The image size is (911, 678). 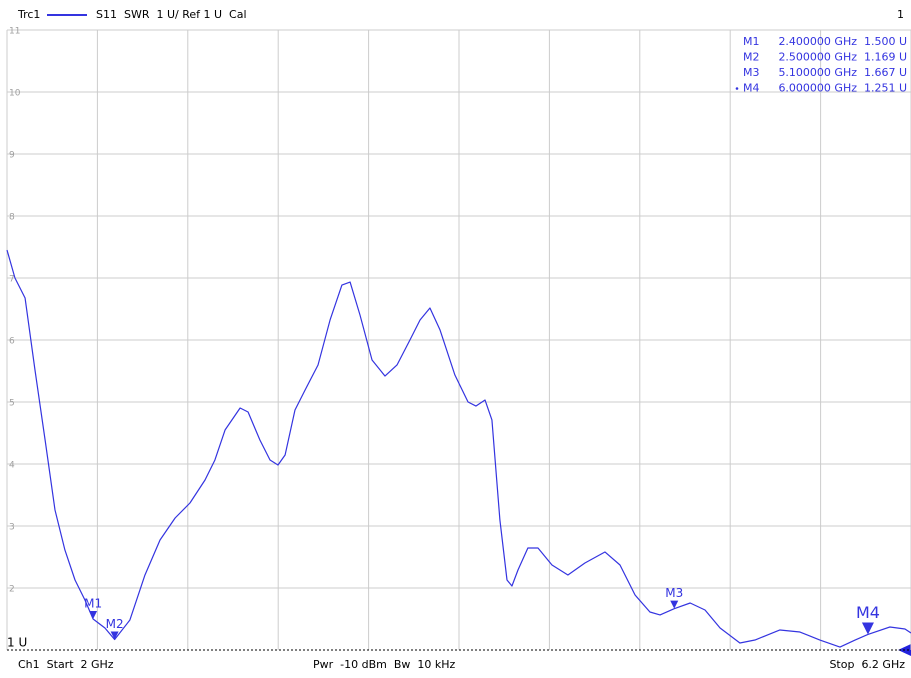 I want to click on marker-table-name: M1, so click(x=751, y=41).